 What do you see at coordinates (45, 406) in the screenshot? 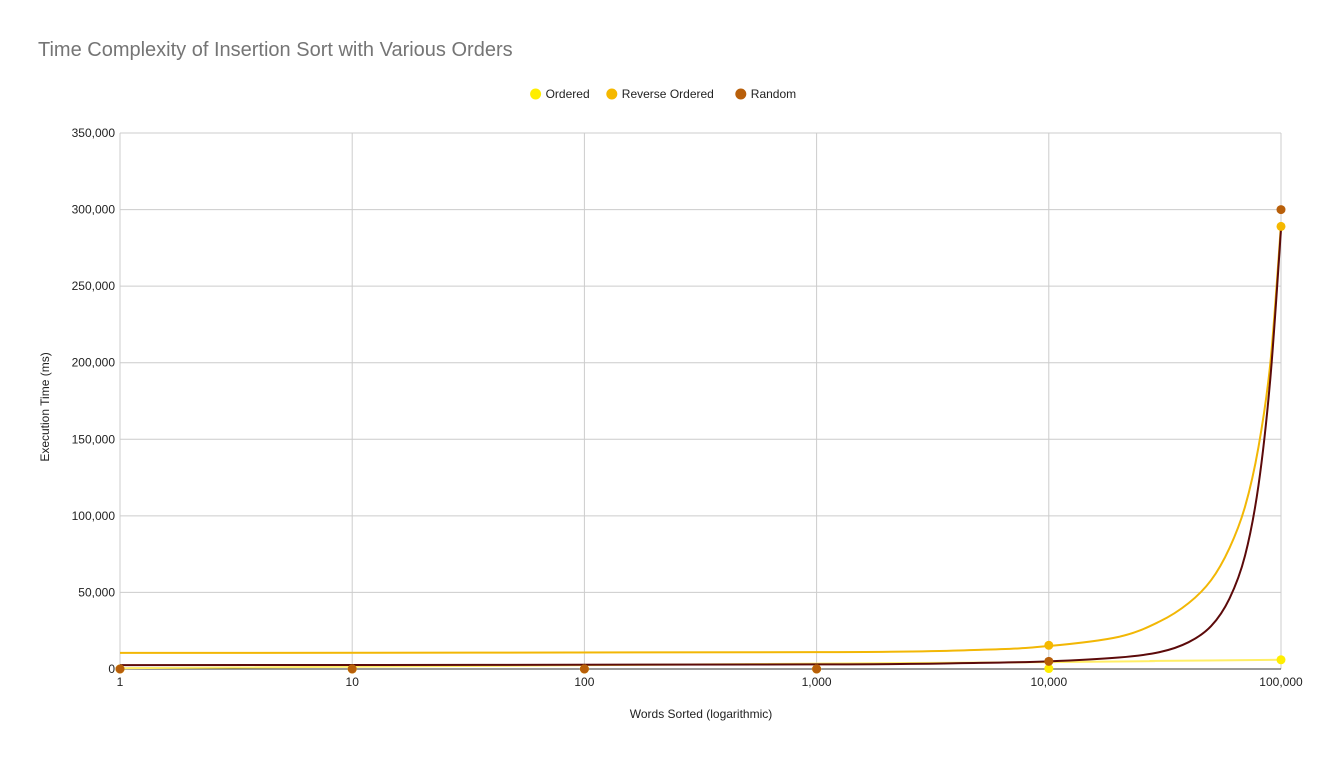
I see `y-axis-title: Execution Time (ms)` at bounding box center [45, 406].